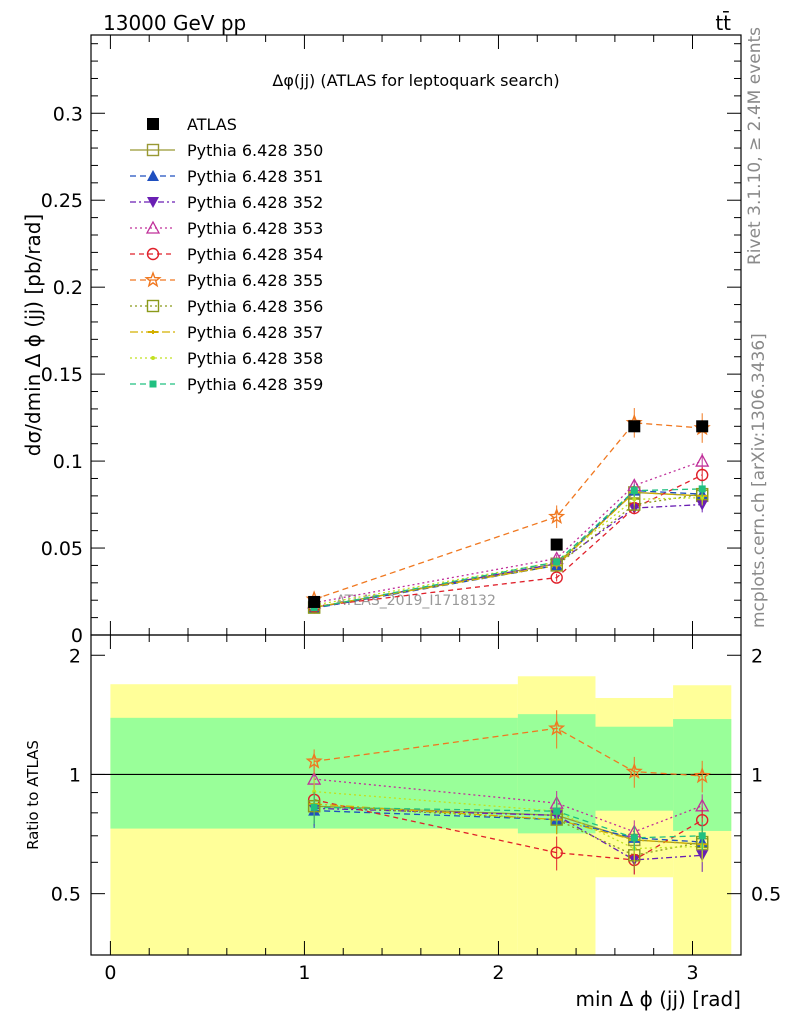 This screenshot has height=1024, width=786. I want to click on rivet-version-label: Rivet 3.1.10, ≥ 2.4M events, so click(755, 146).